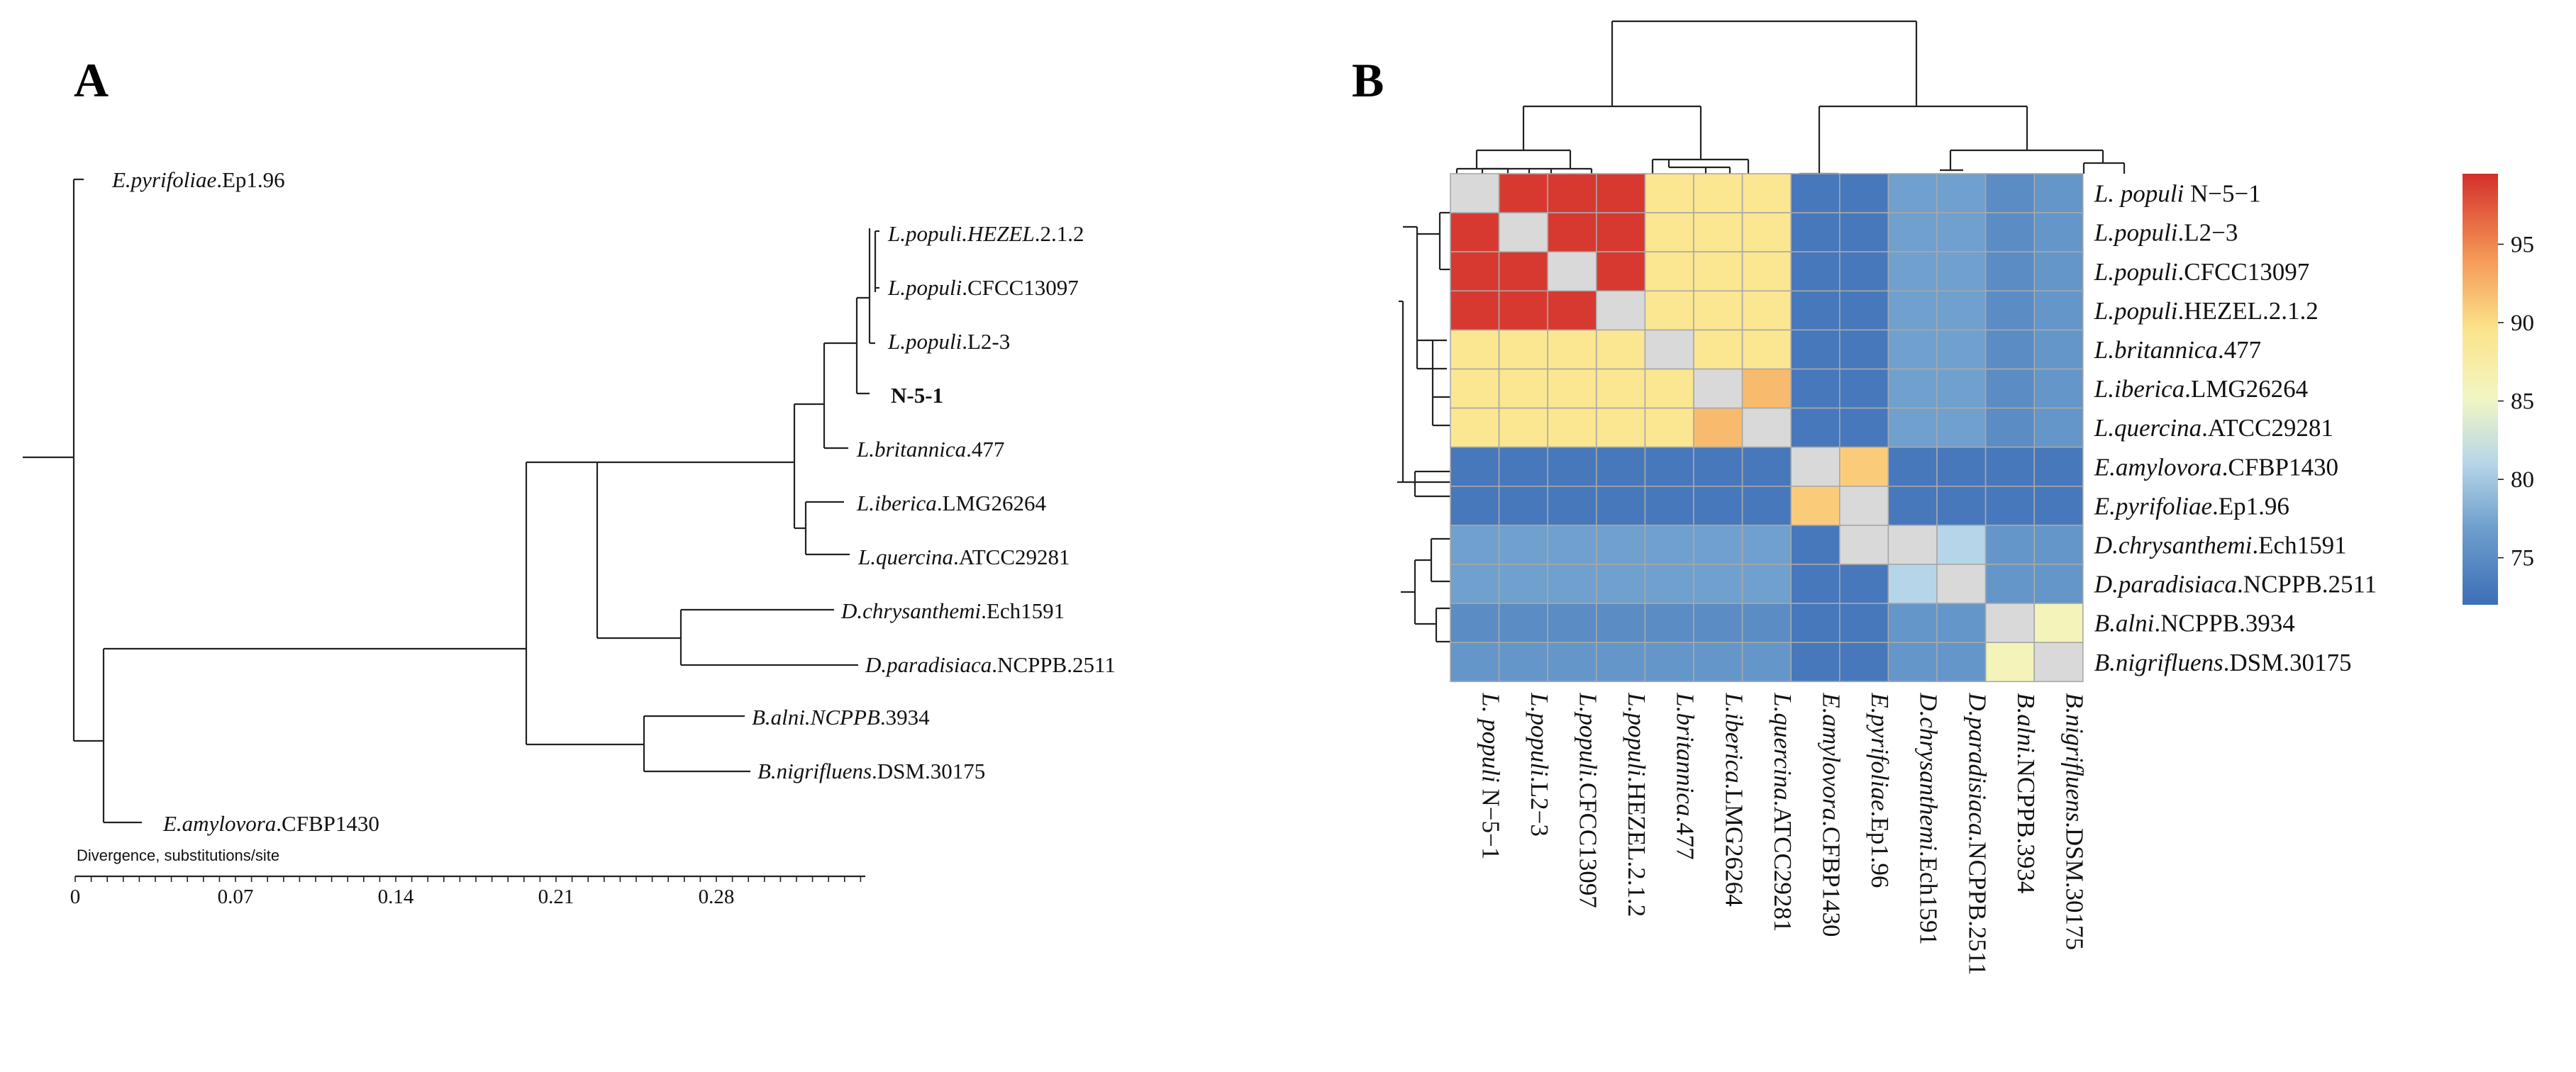 This screenshot has height=1072, width=2576. I want to click on heatmap-col-label: L. populi N−5−1, so click(1491, 775).